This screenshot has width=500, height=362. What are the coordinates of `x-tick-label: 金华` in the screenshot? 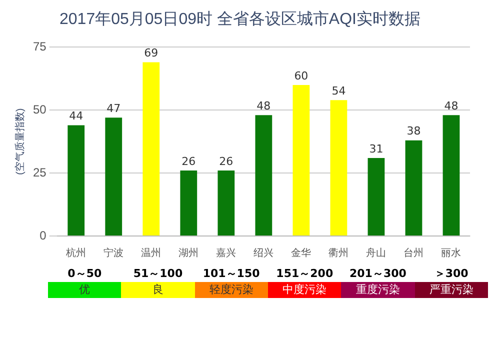 It's located at (301, 252).